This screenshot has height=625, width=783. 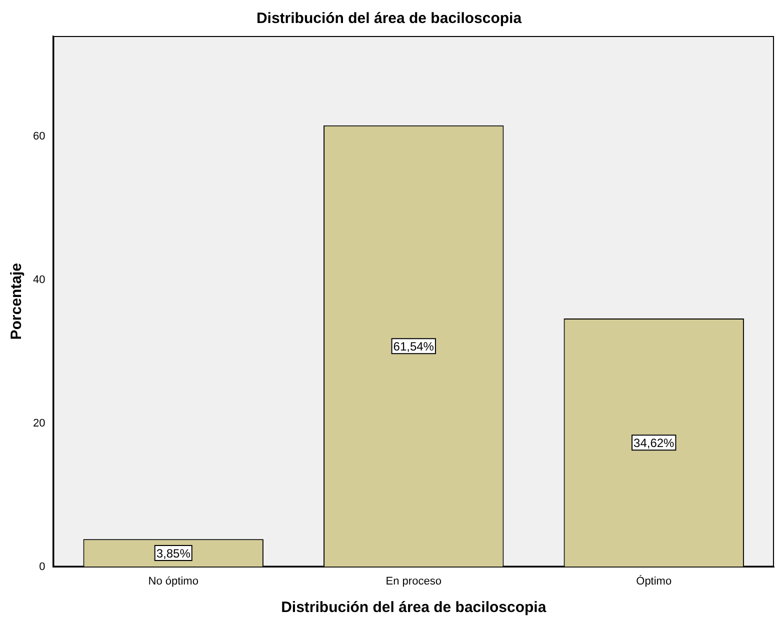 I want to click on y-tick-label: 0, so click(x=42, y=566).